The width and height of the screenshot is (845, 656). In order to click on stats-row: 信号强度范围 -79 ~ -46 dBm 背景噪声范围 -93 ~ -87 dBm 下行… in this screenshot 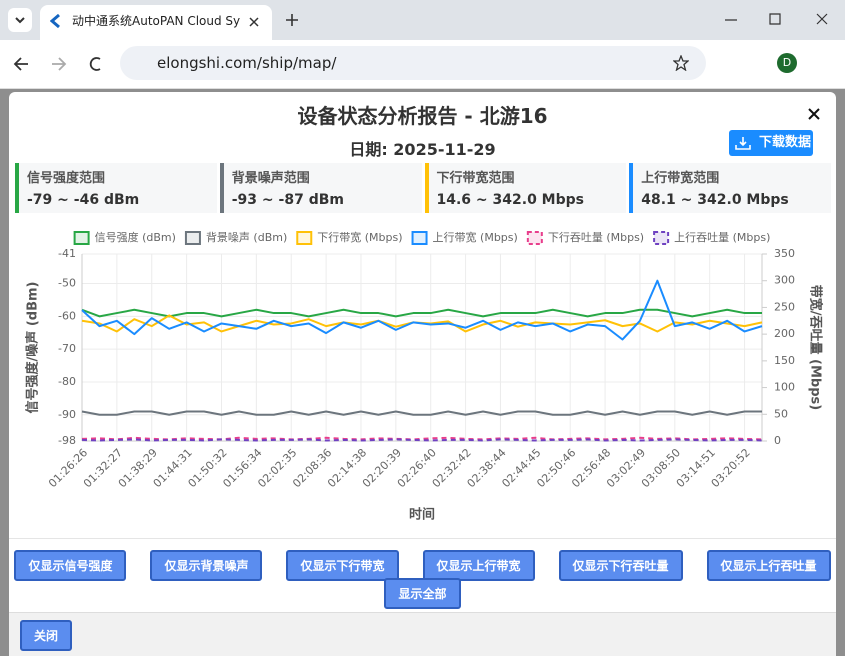, I will do `click(423, 188)`.